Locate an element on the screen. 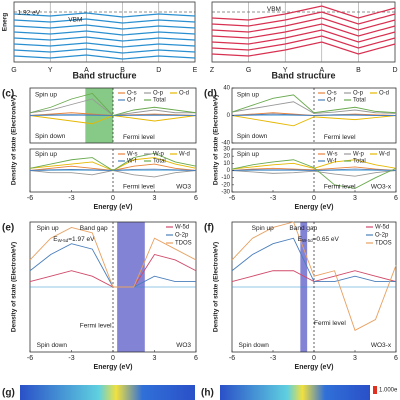  y-tick-label: -20 is located at coordinates (225, 185).